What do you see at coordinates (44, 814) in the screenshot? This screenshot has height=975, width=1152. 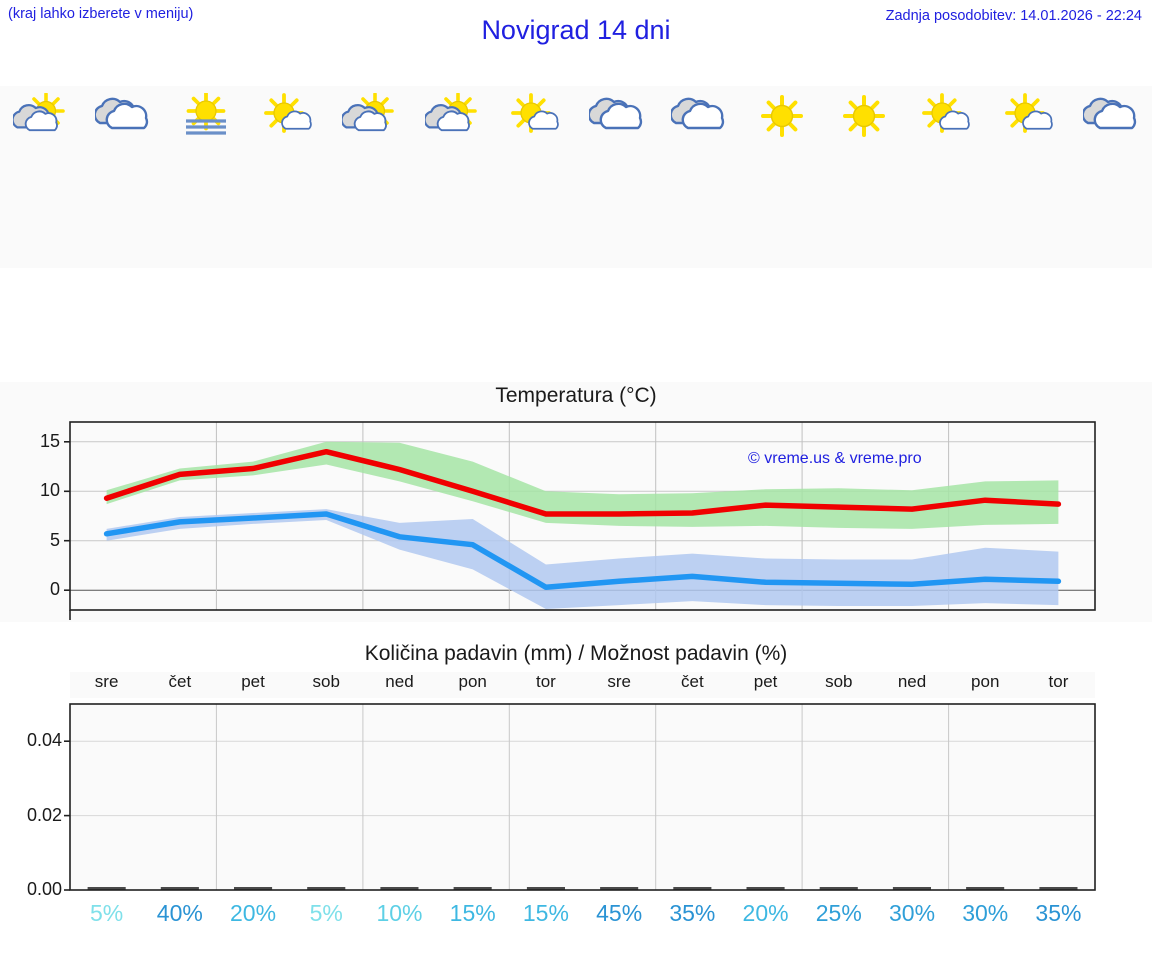 I see `precipitation-y-tick-label: 0.02` at bounding box center [44, 814].